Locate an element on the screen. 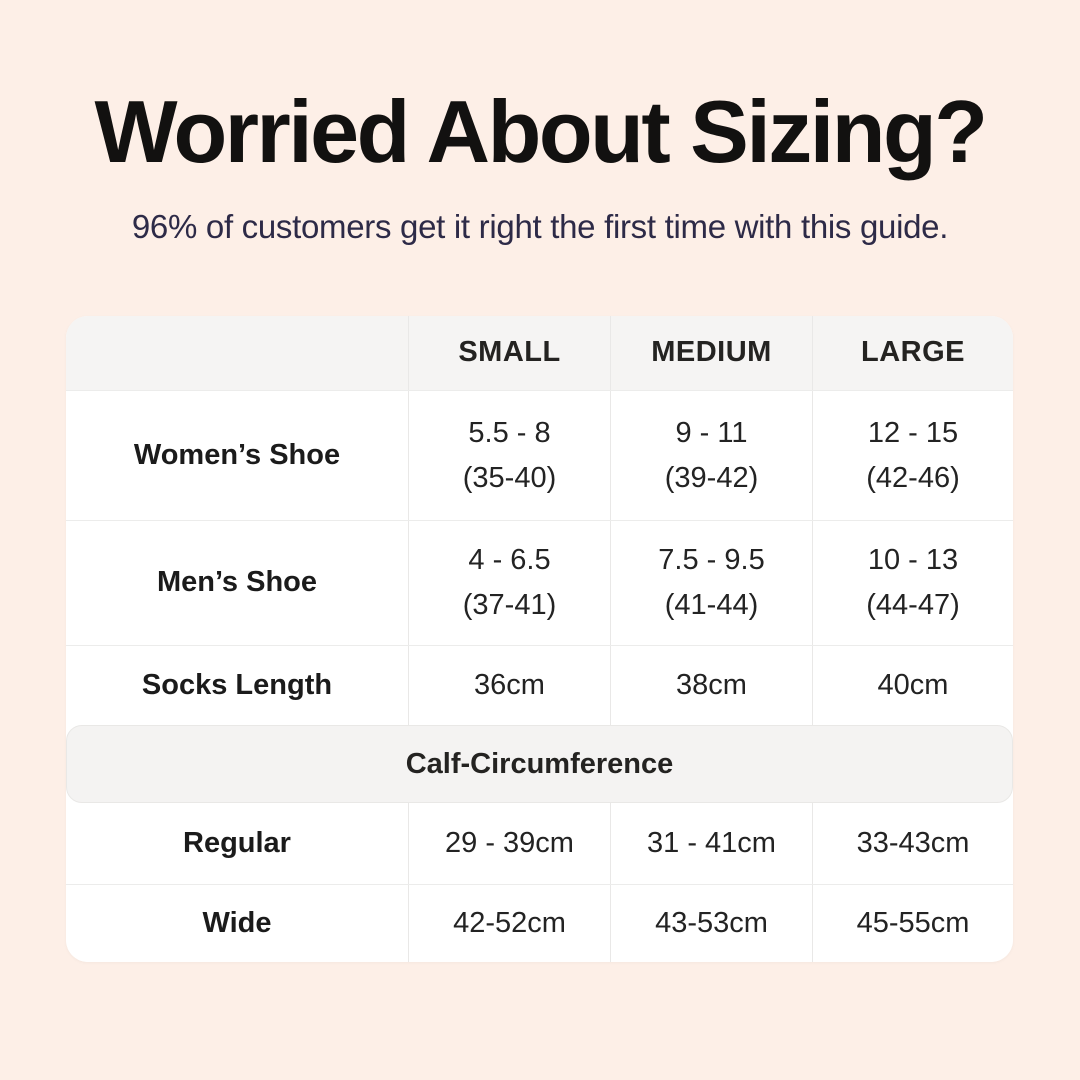 This screenshot has width=1080, height=1080. cell-mens-medium: 7.5 - 9.5 (41-44) is located at coordinates (712, 583).